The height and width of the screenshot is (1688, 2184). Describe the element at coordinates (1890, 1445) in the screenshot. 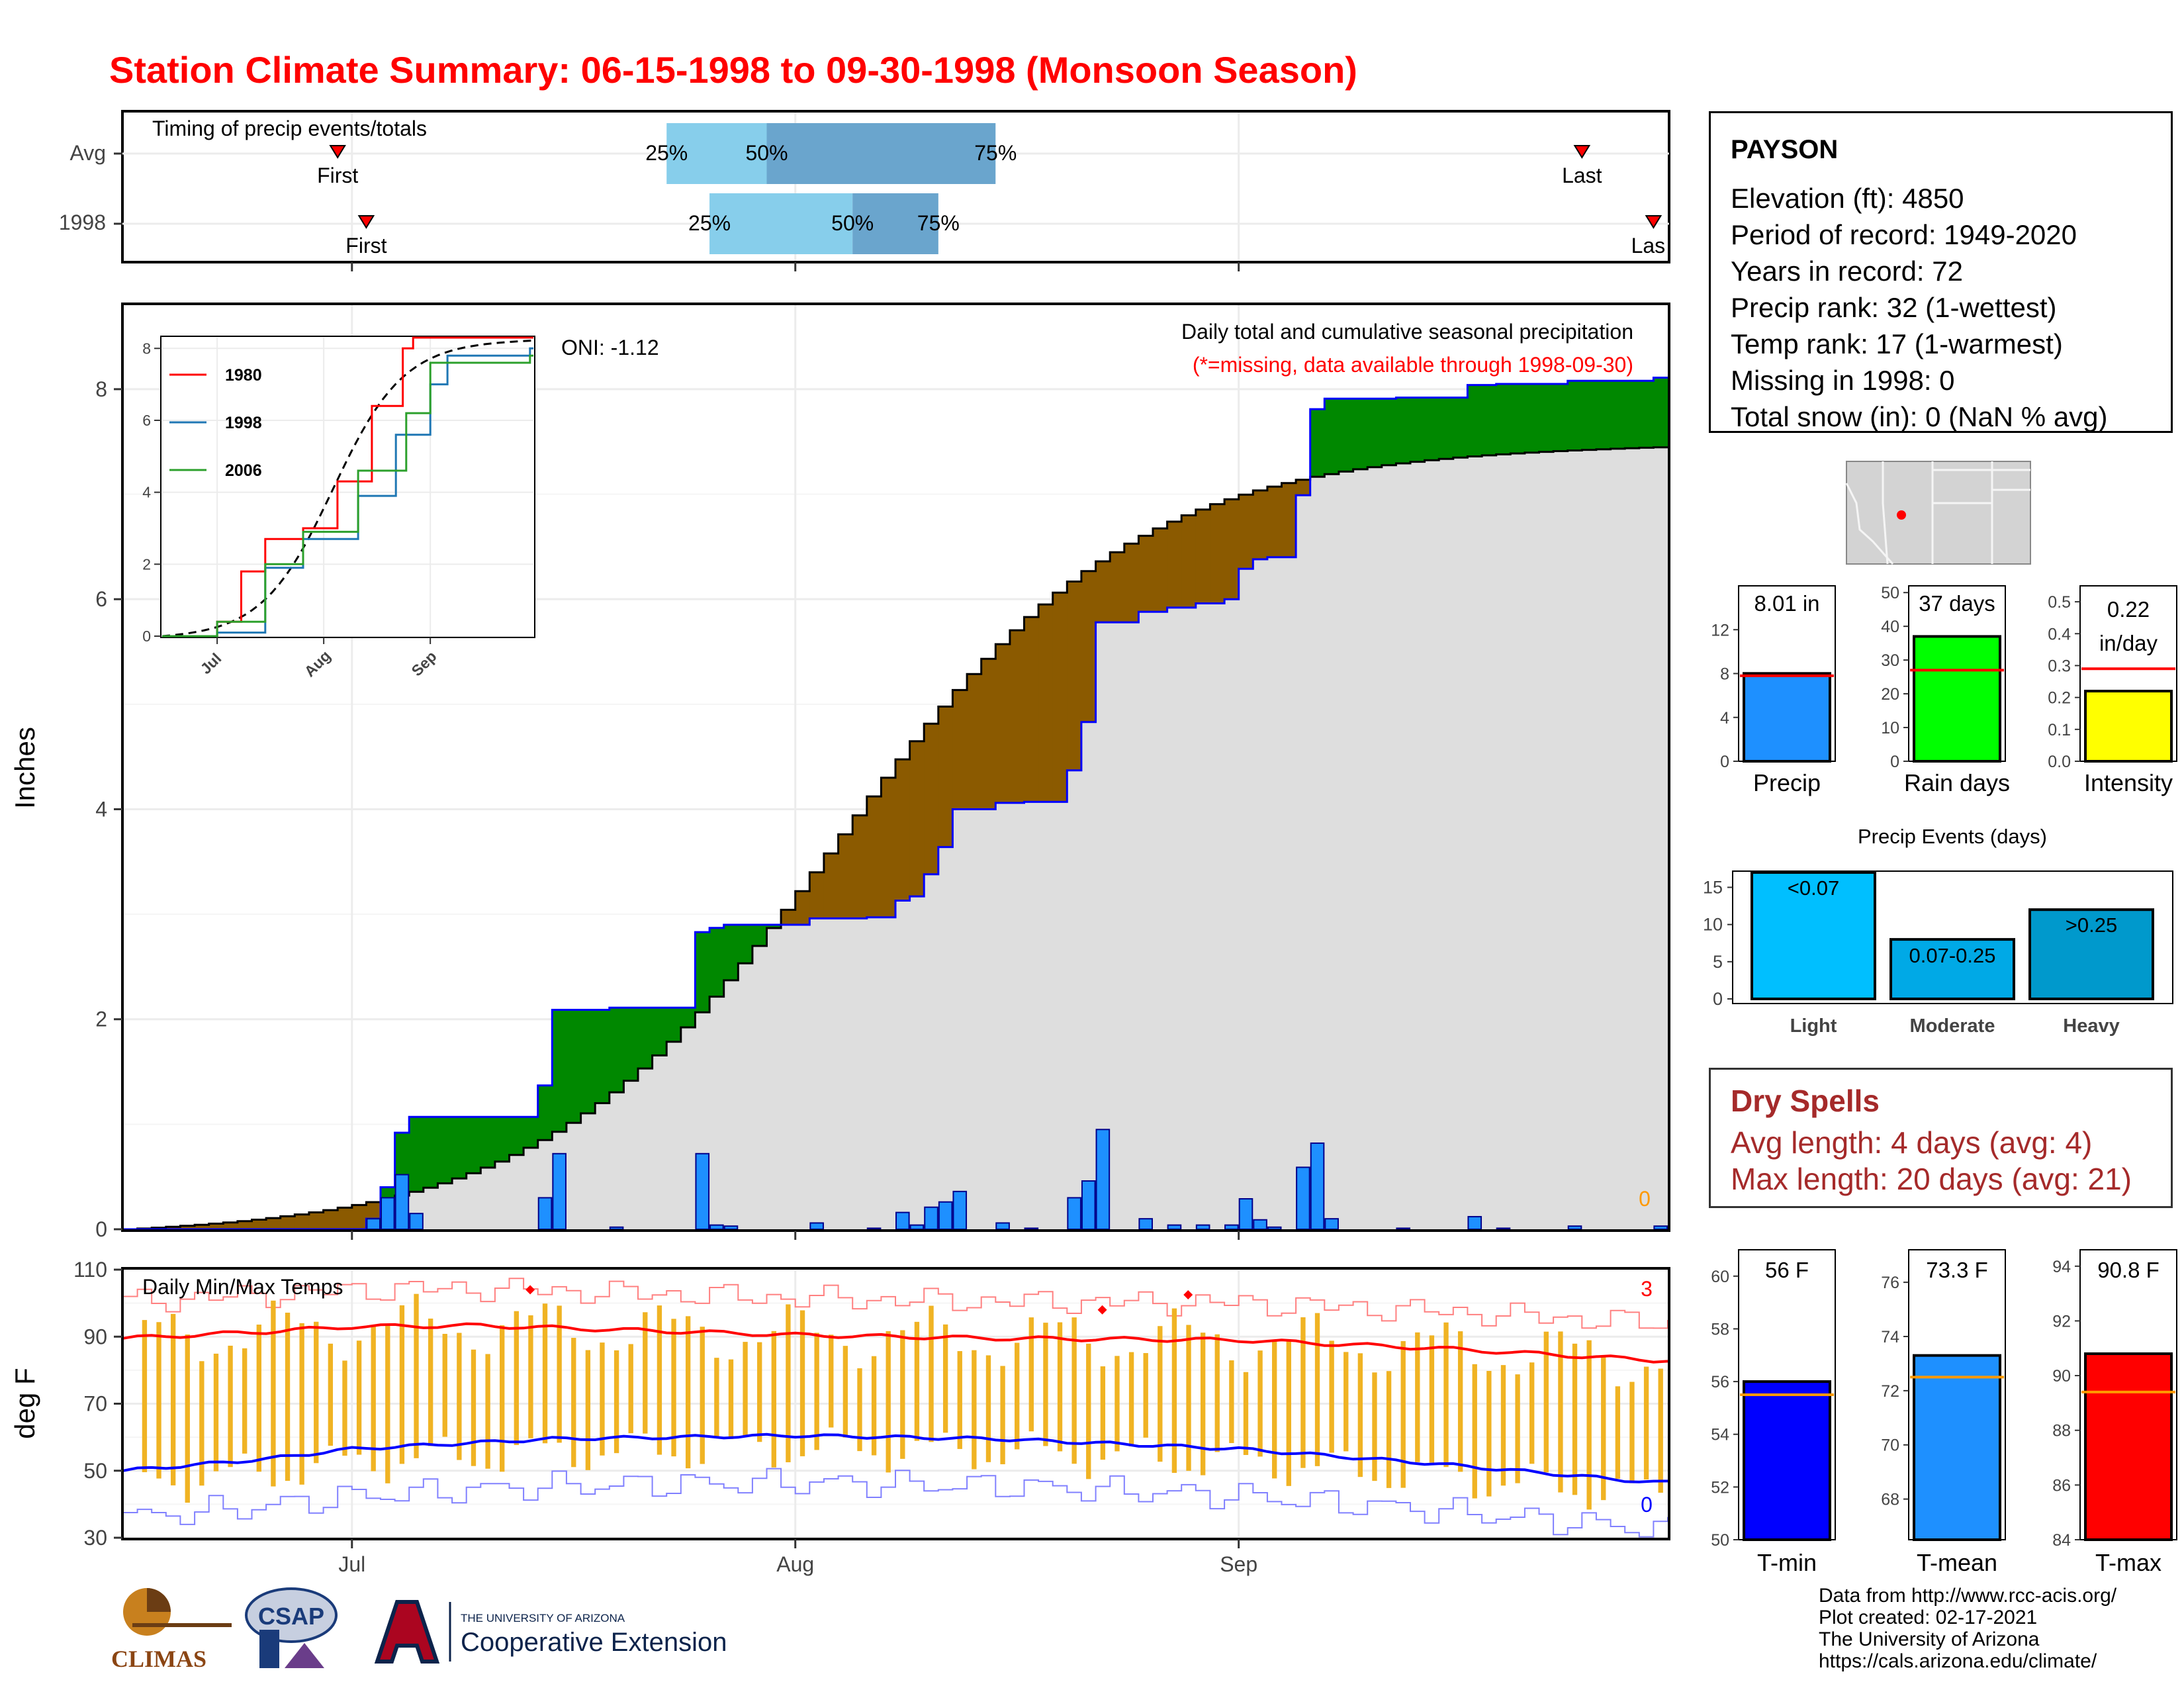

I see `summary-y-tick-label: 70` at that location.